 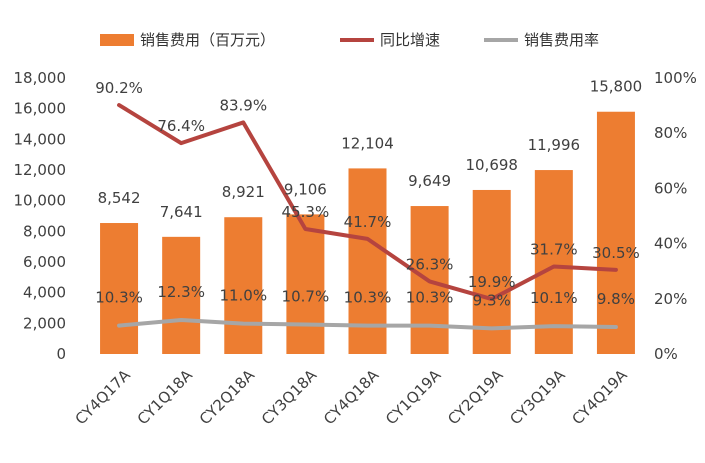 I want to click on legend-label-expense-ratio: 销售费用率, so click(x=561, y=40).